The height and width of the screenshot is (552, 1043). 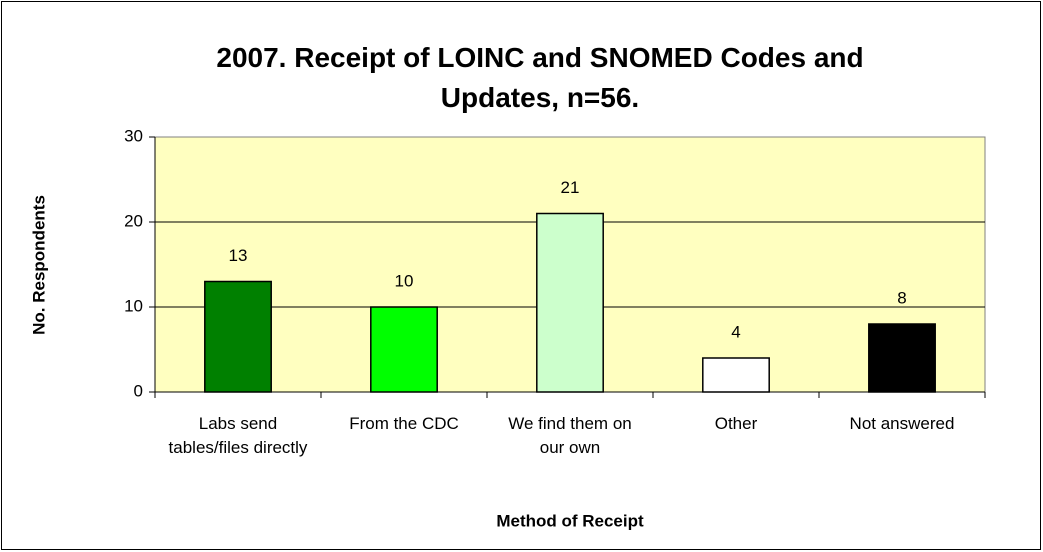 I want to click on data-label: 8, so click(x=901, y=297).